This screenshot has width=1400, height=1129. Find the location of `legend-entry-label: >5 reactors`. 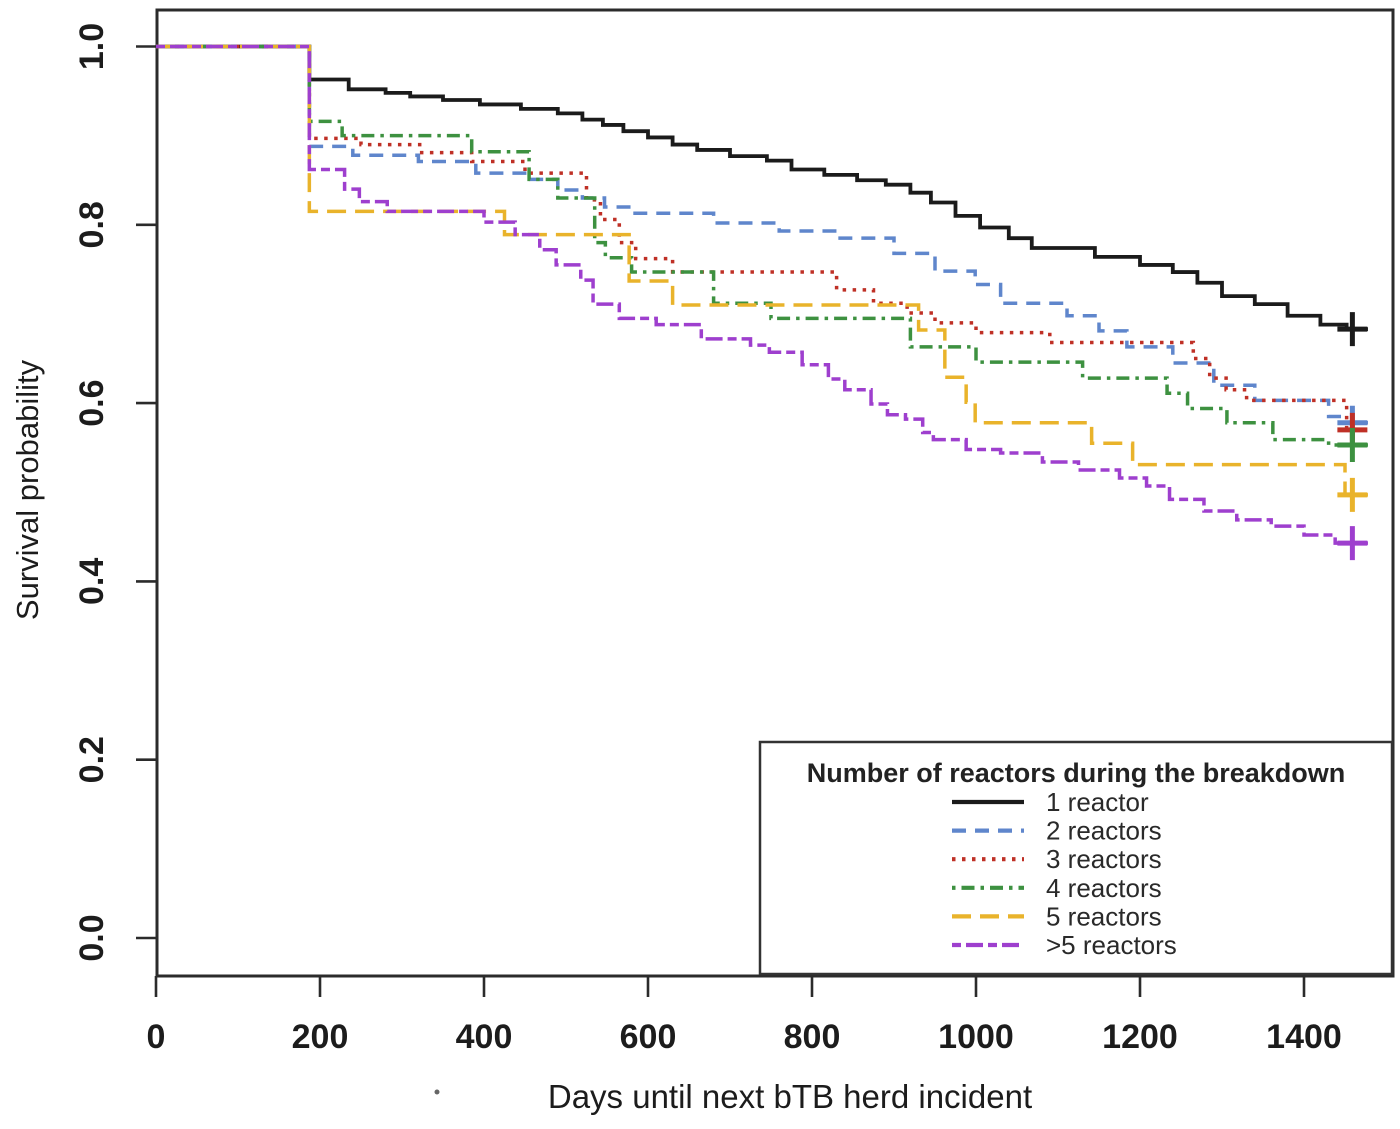

legend-entry-label: >5 reactors is located at coordinates (1111, 945).